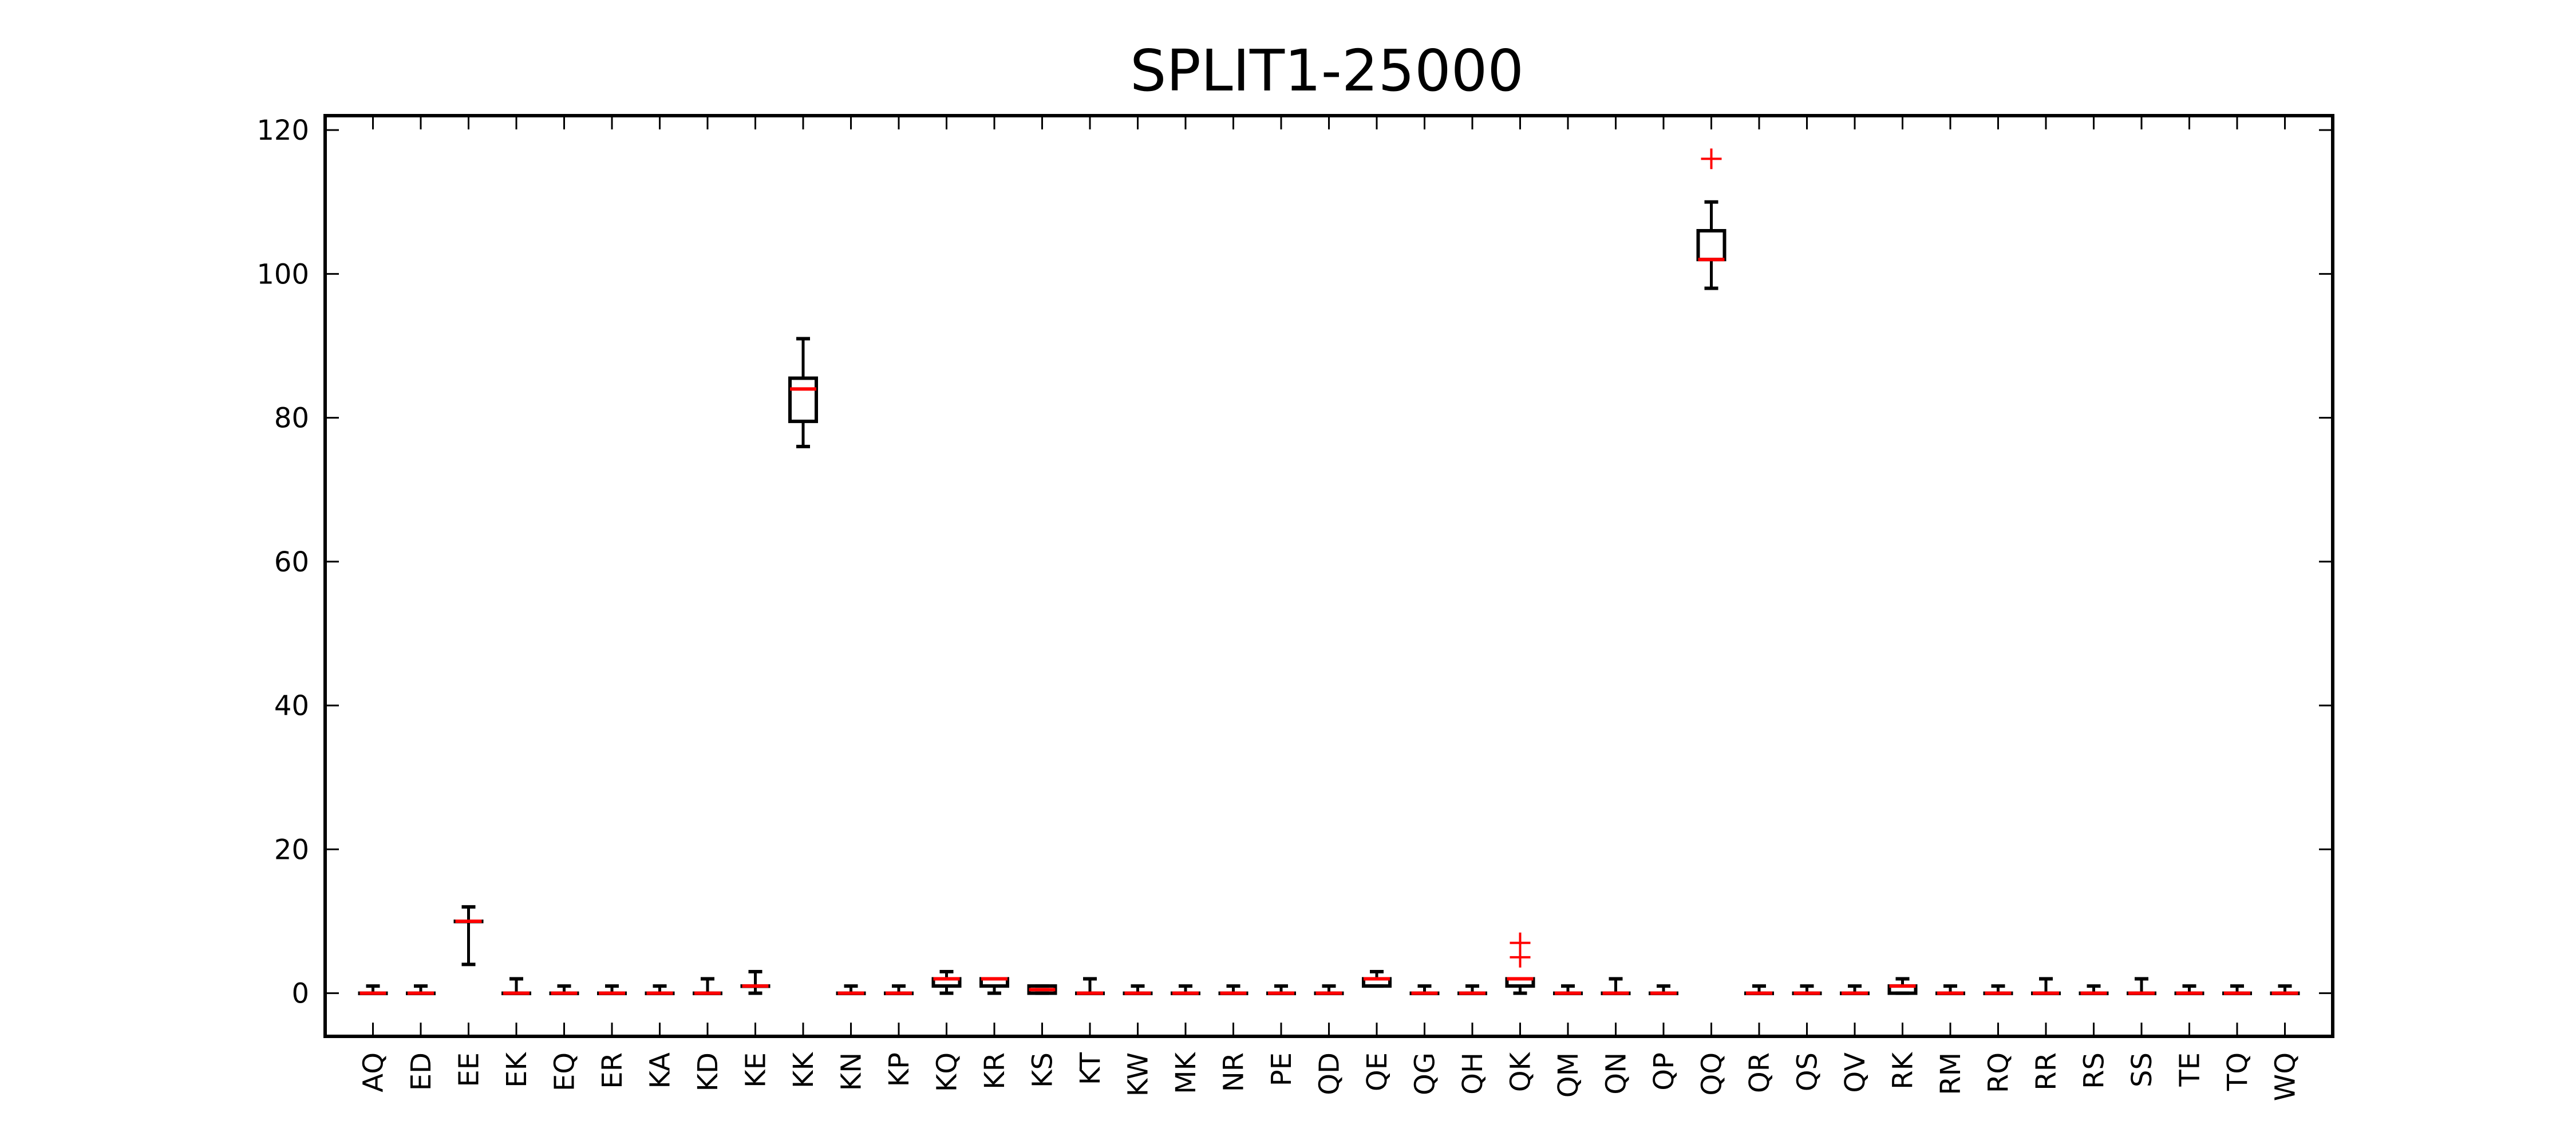  What do you see at coordinates (2142, 1069) in the screenshot?
I see `x-tick-label: SS` at bounding box center [2142, 1069].